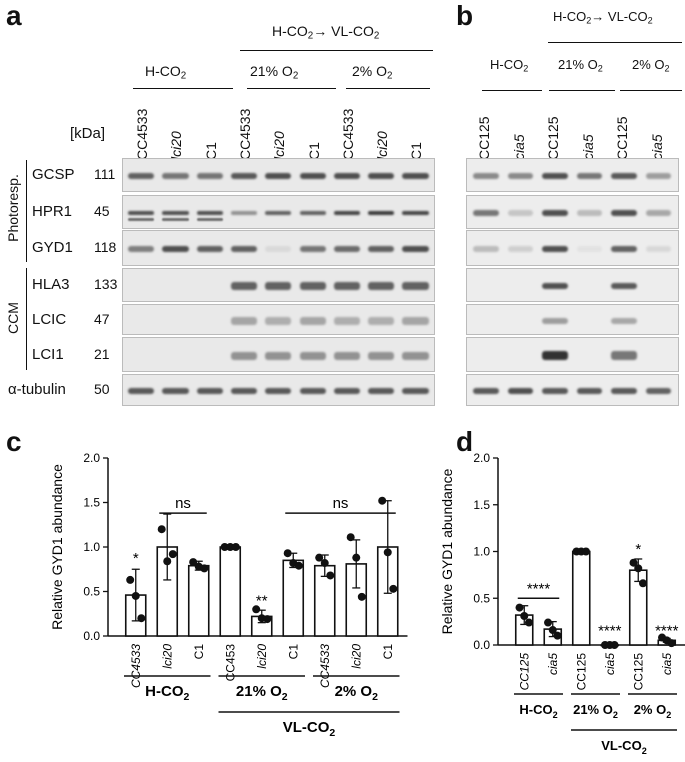 The width and height of the screenshot is (685, 762). Describe the element at coordinates (49, 319) in the screenshot. I see `blot-a-protein-label: LCIC` at that location.